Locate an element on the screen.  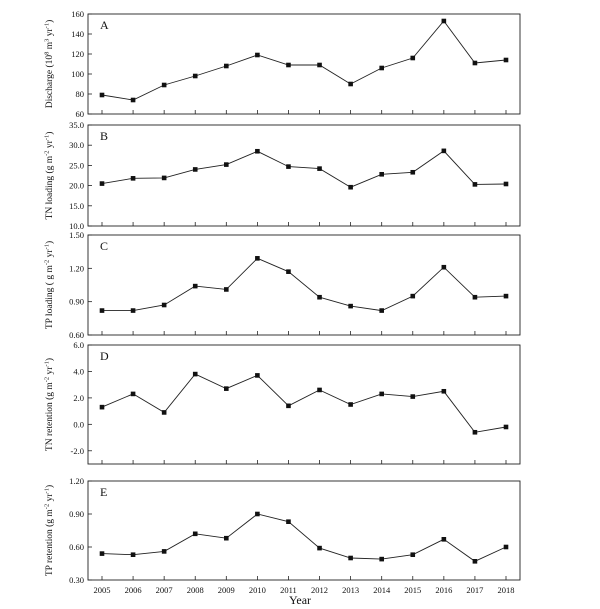
y-tick-label: 2.0 is located at coordinates (78, 398).